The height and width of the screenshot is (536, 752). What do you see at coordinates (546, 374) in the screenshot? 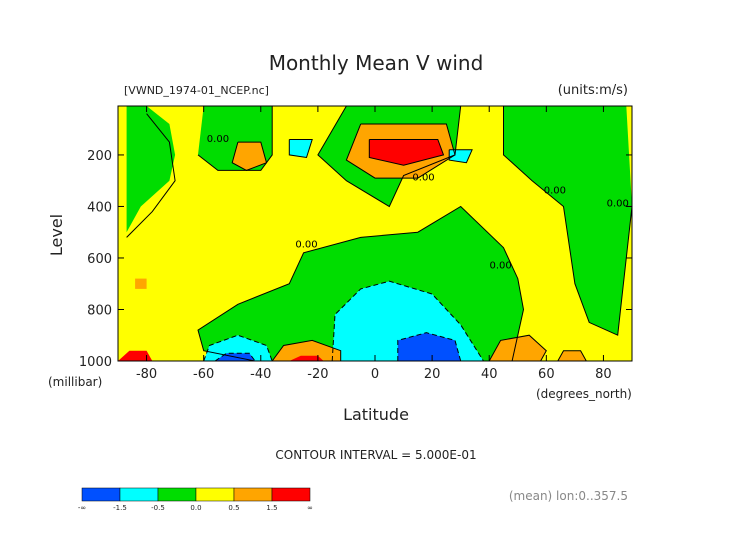
I see `x-tick-label: 60` at bounding box center [546, 374].